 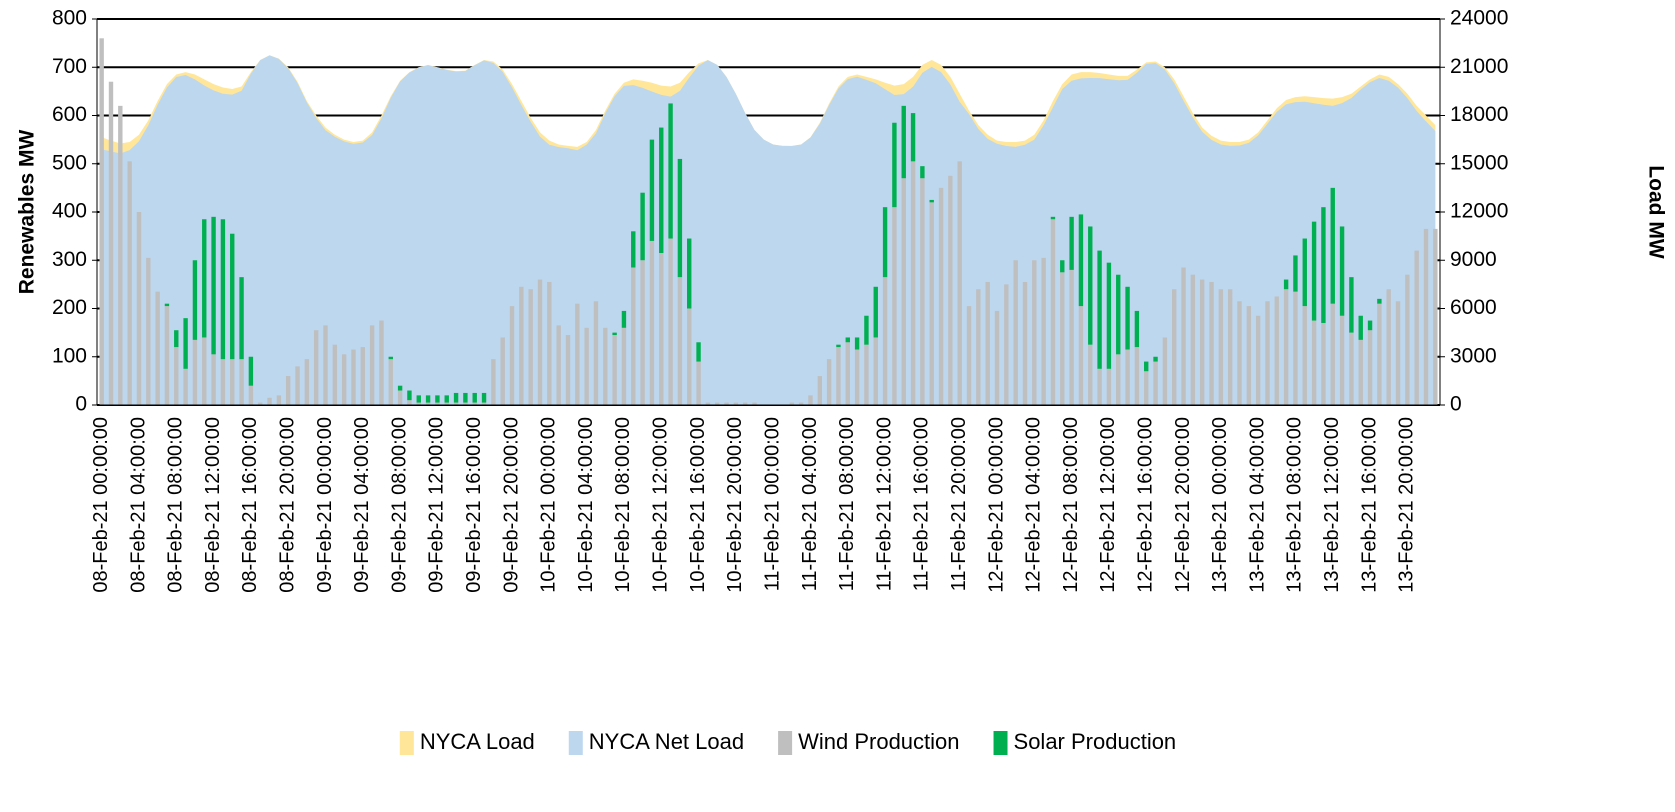 What do you see at coordinates (69, 307) in the screenshot?
I see `y-tick-label: 200` at bounding box center [69, 307].